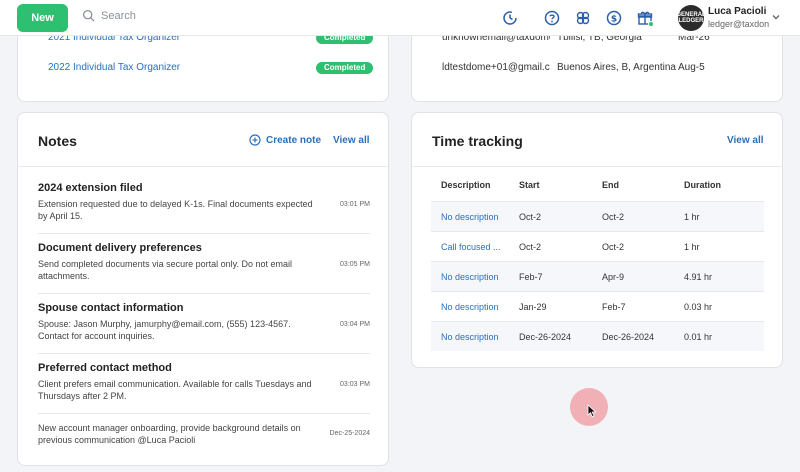  I want to click on time-end: Feb-7, so click(614, 307).